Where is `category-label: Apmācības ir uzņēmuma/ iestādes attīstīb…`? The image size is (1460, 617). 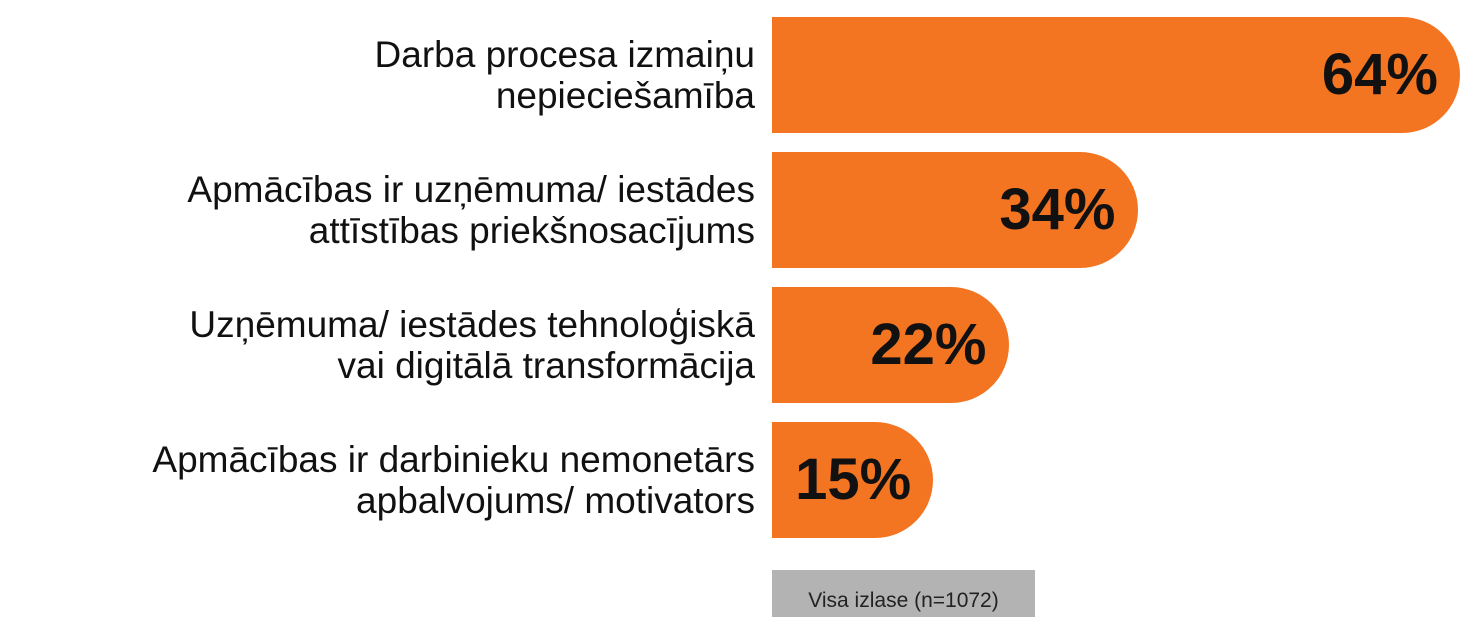 category-label: Apmācības ir uzņēmuma/ iestādes attīstīb… is located at coordinates (471, 210).